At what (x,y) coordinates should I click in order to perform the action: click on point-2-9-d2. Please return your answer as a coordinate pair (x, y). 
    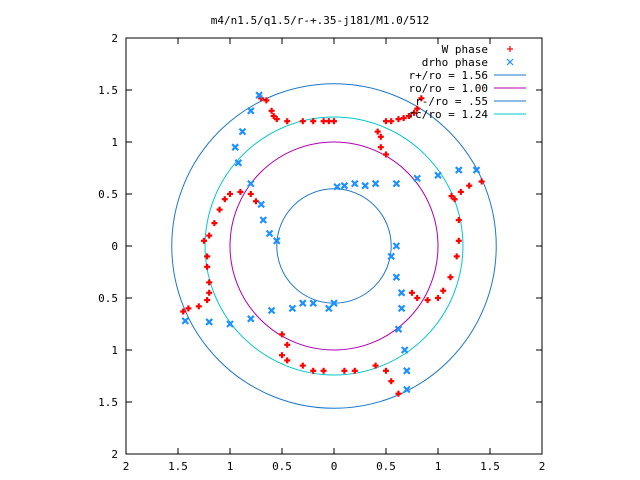
    Looking at the image, I should click on (269, 233).